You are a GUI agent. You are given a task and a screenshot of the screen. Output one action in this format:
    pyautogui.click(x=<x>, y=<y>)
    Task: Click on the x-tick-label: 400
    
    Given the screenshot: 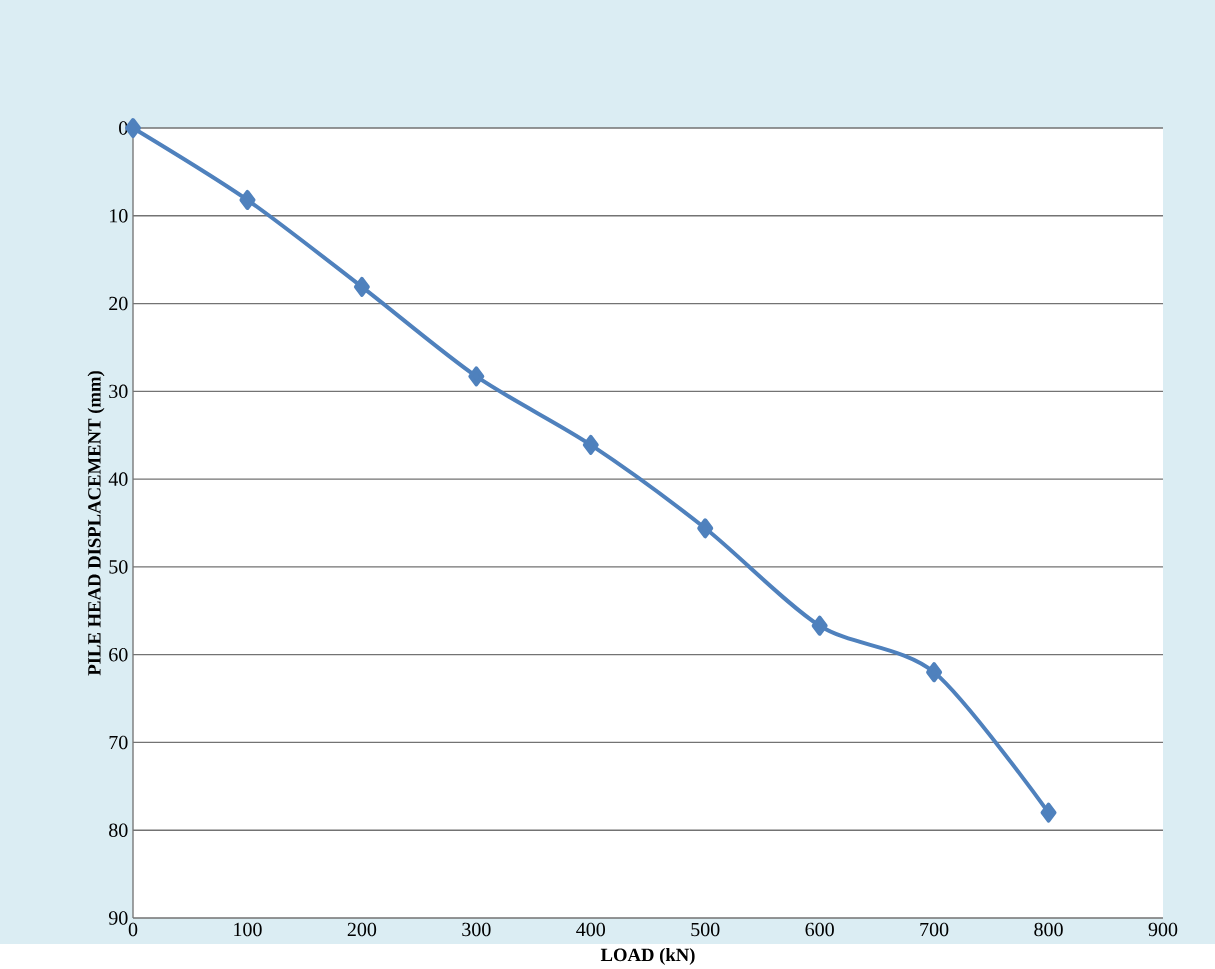 What is the action you would take?
    pyautogui.click(x=591, y=929)
    